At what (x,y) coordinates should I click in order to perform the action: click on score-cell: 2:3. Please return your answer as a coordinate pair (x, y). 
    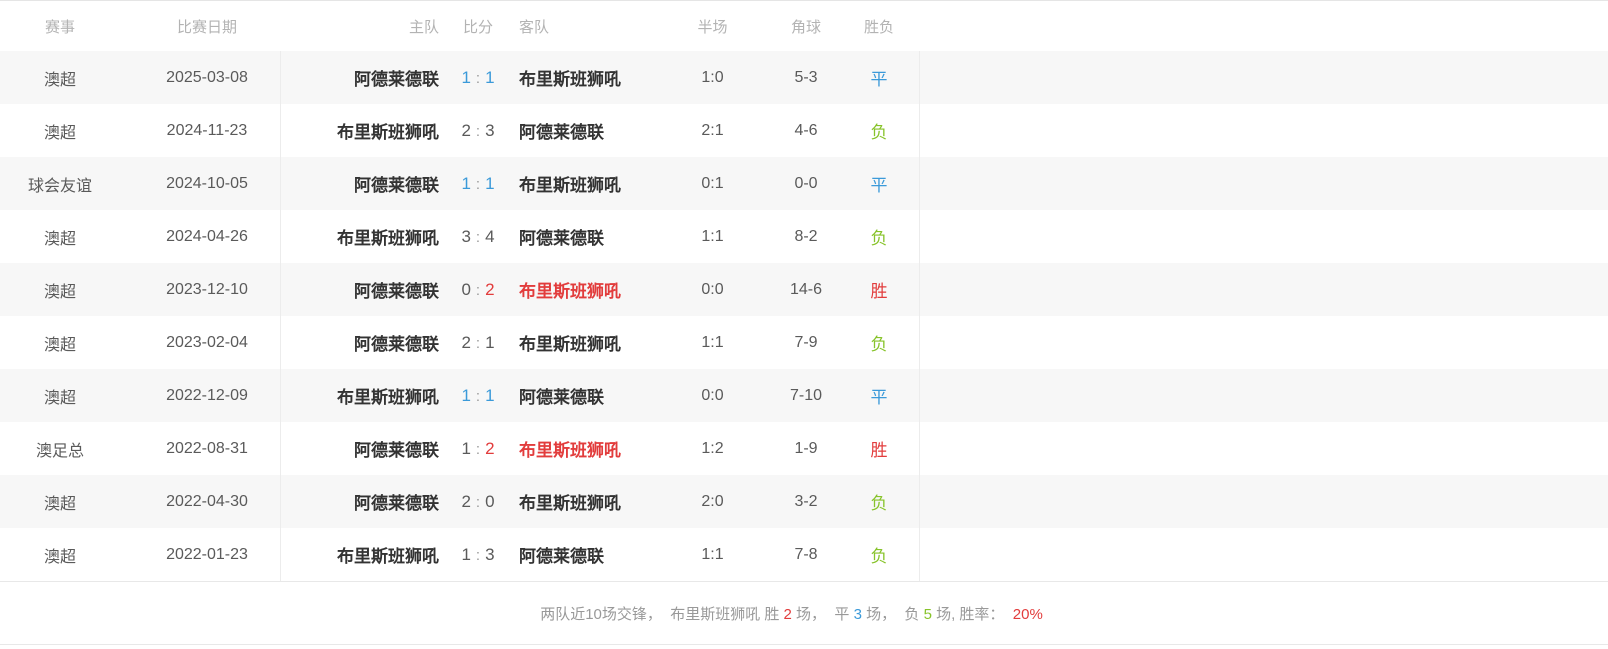
    Looking at the image, I should click on (478, 131).